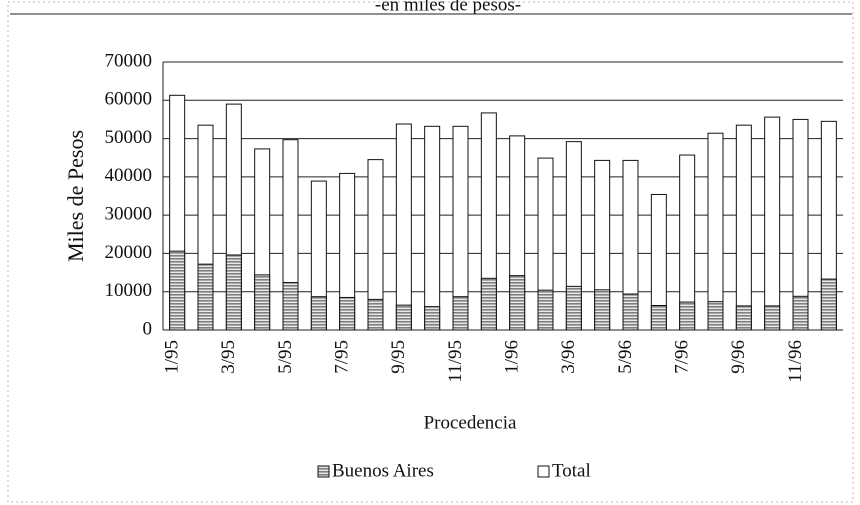  I want to click on x-axis-label: Procedencia, so click(470, 422).